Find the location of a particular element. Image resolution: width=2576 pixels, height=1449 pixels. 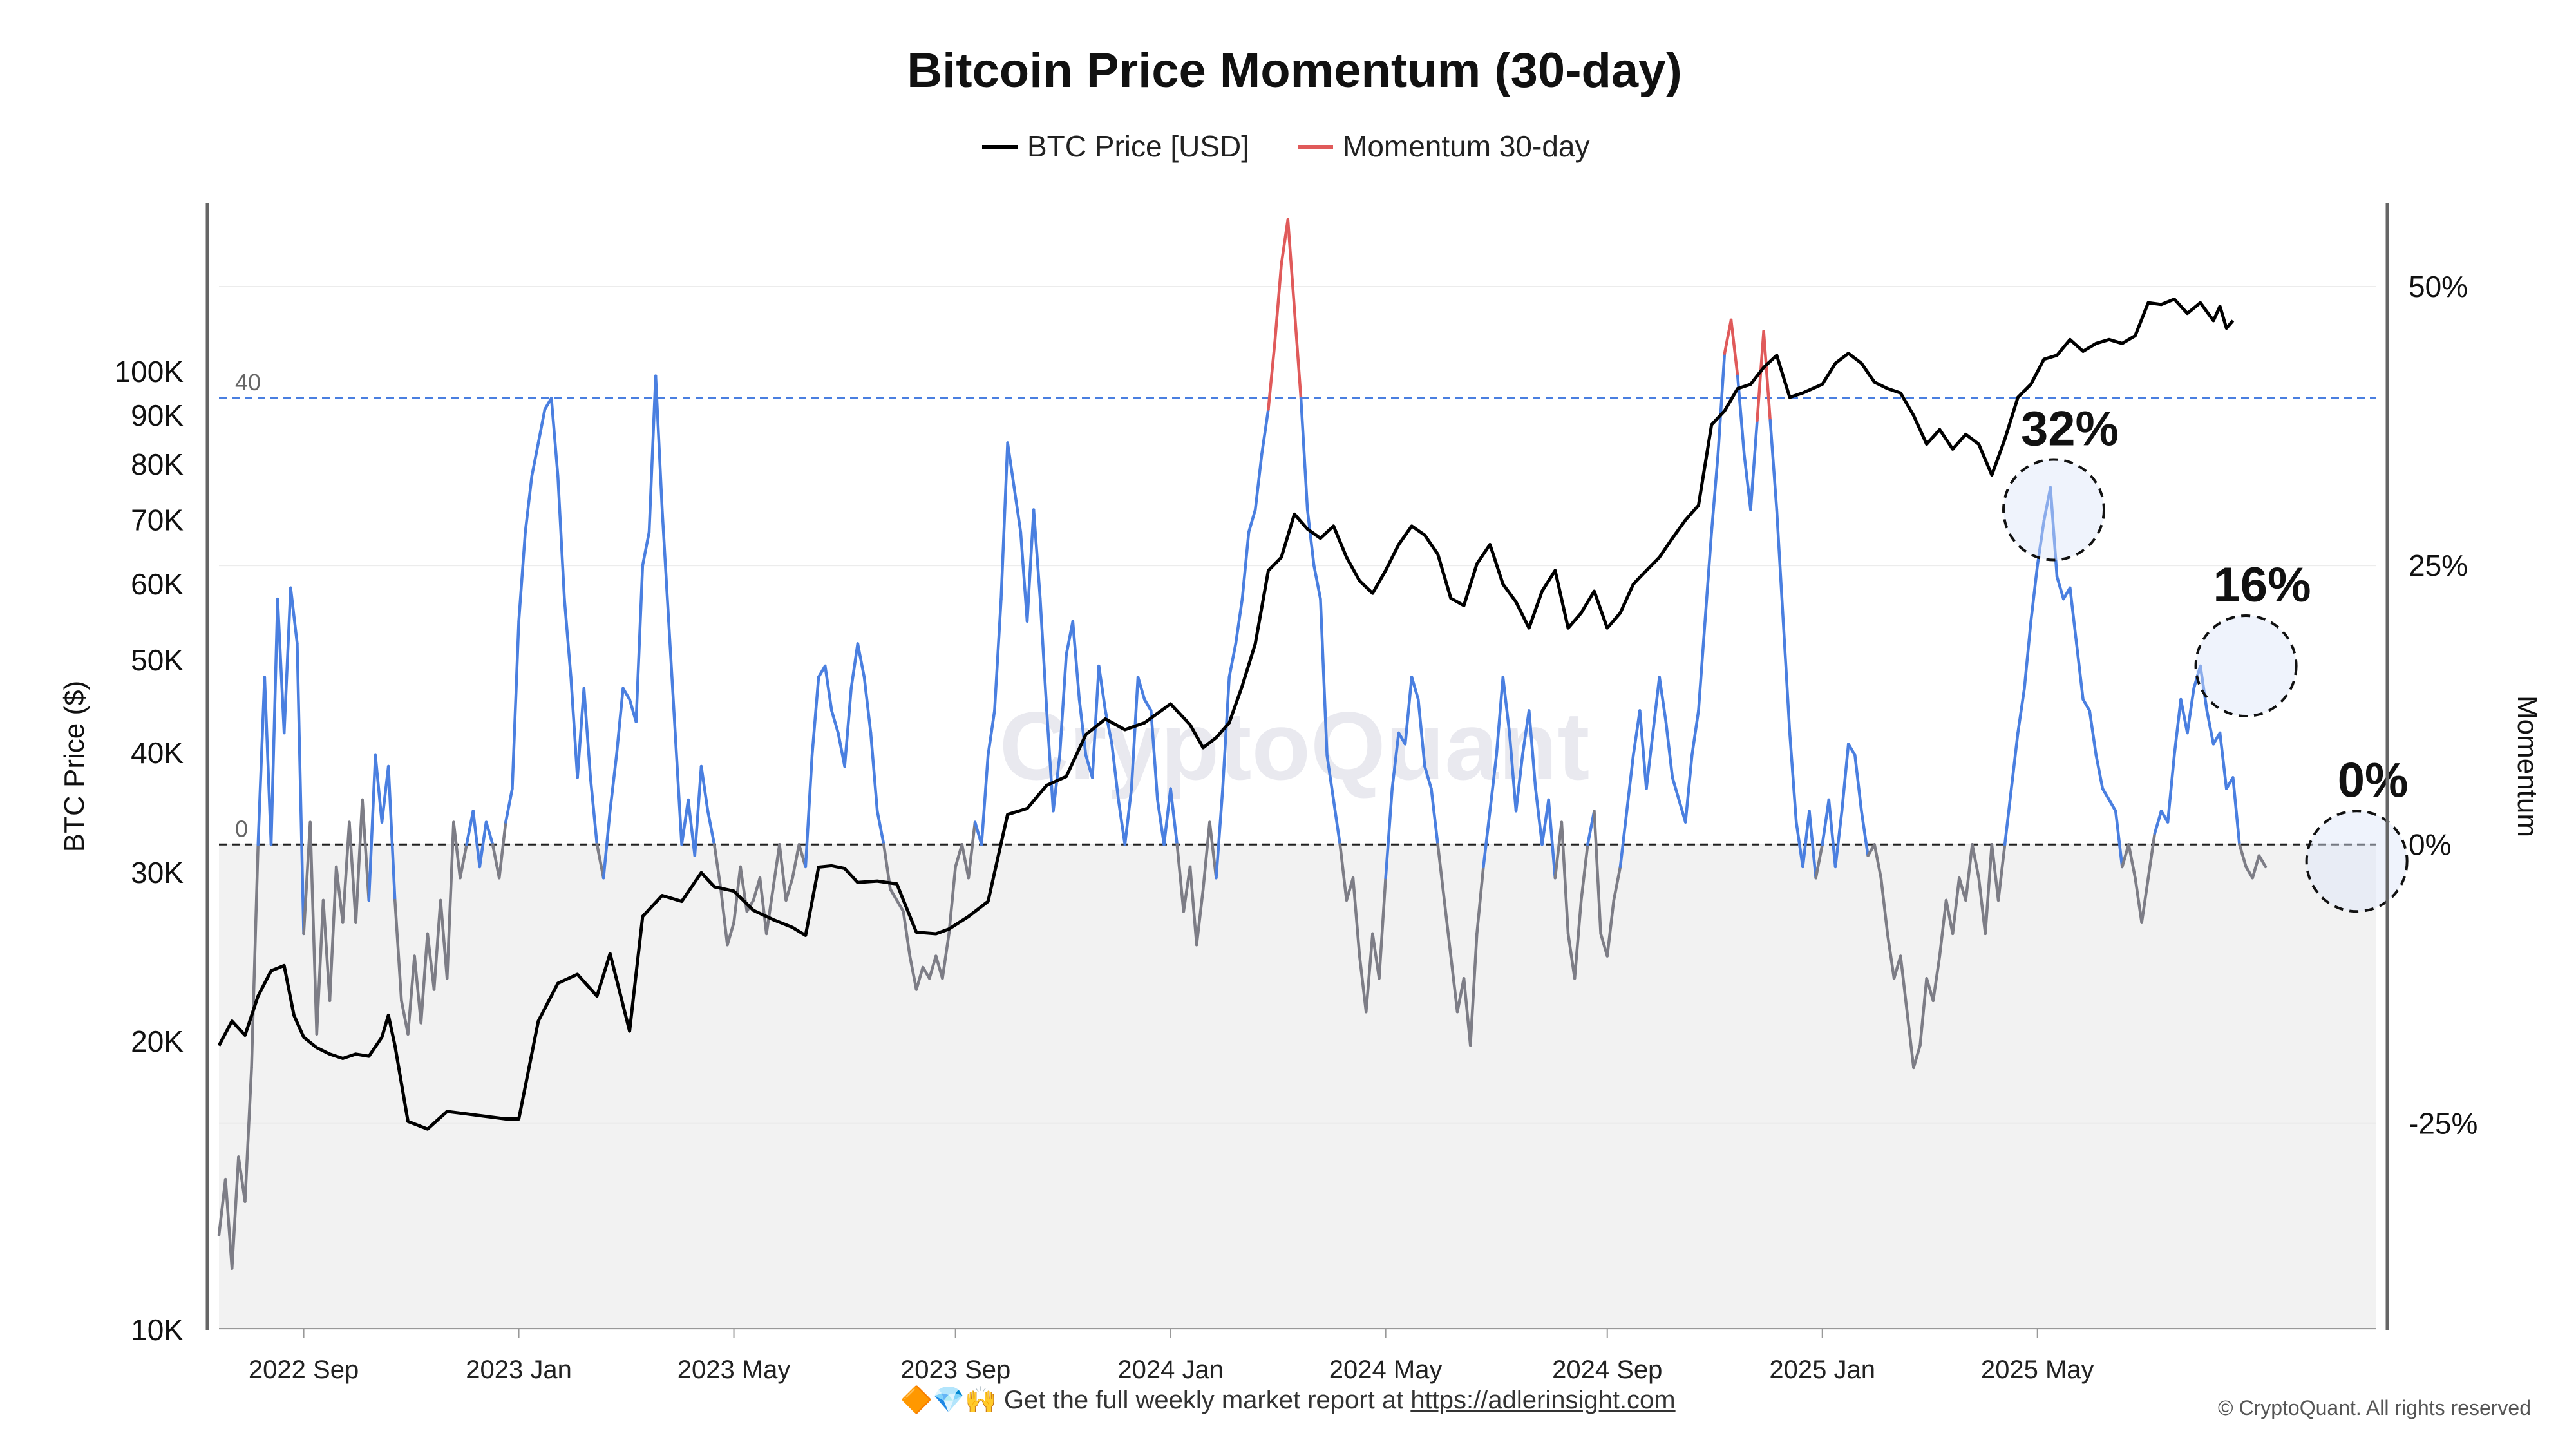

y-right-tick-label: -25% is located at coordinates (2443, 1123).